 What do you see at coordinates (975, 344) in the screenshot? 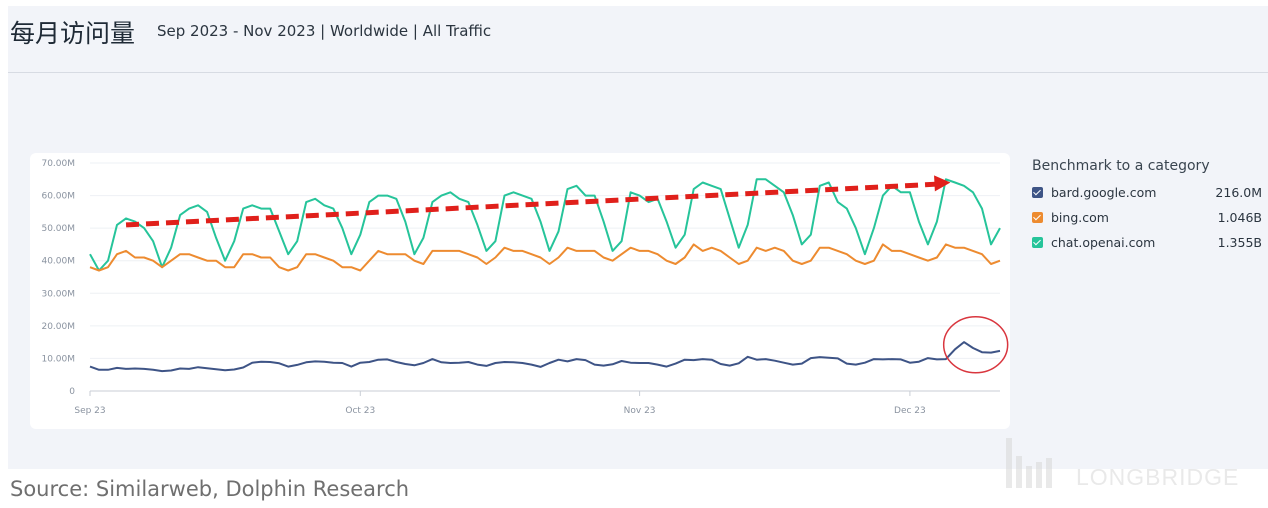
I see `highlight-circle` at bounding box center [975, 344].